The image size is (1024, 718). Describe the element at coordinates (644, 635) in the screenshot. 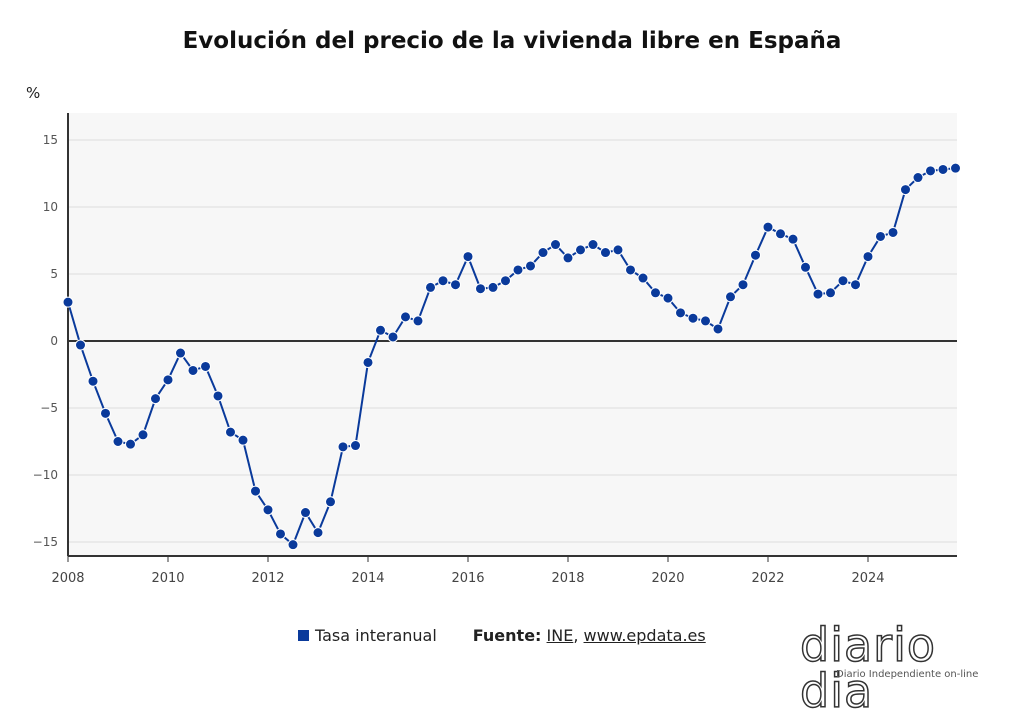

I see `source-epdata-link: www.epdata.es` at that location.